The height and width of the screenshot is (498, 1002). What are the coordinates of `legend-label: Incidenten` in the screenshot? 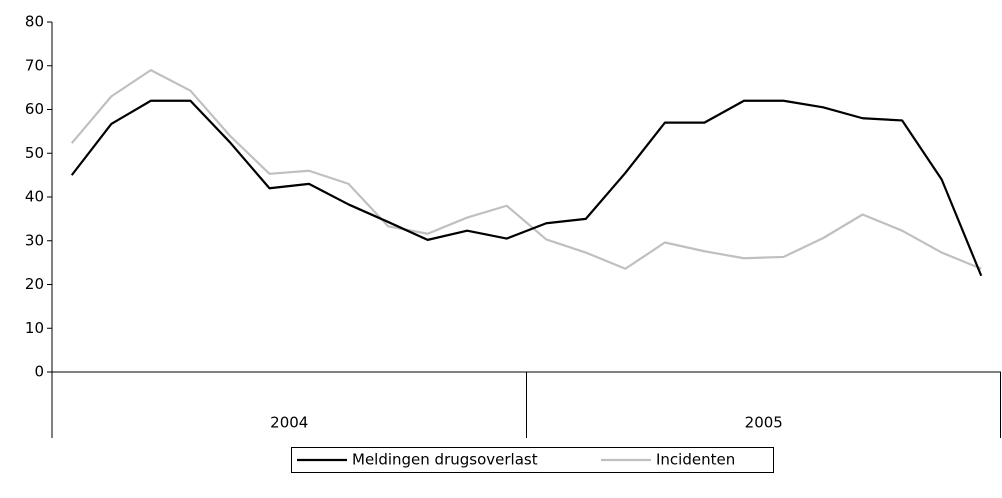 It's located at (695, 460).